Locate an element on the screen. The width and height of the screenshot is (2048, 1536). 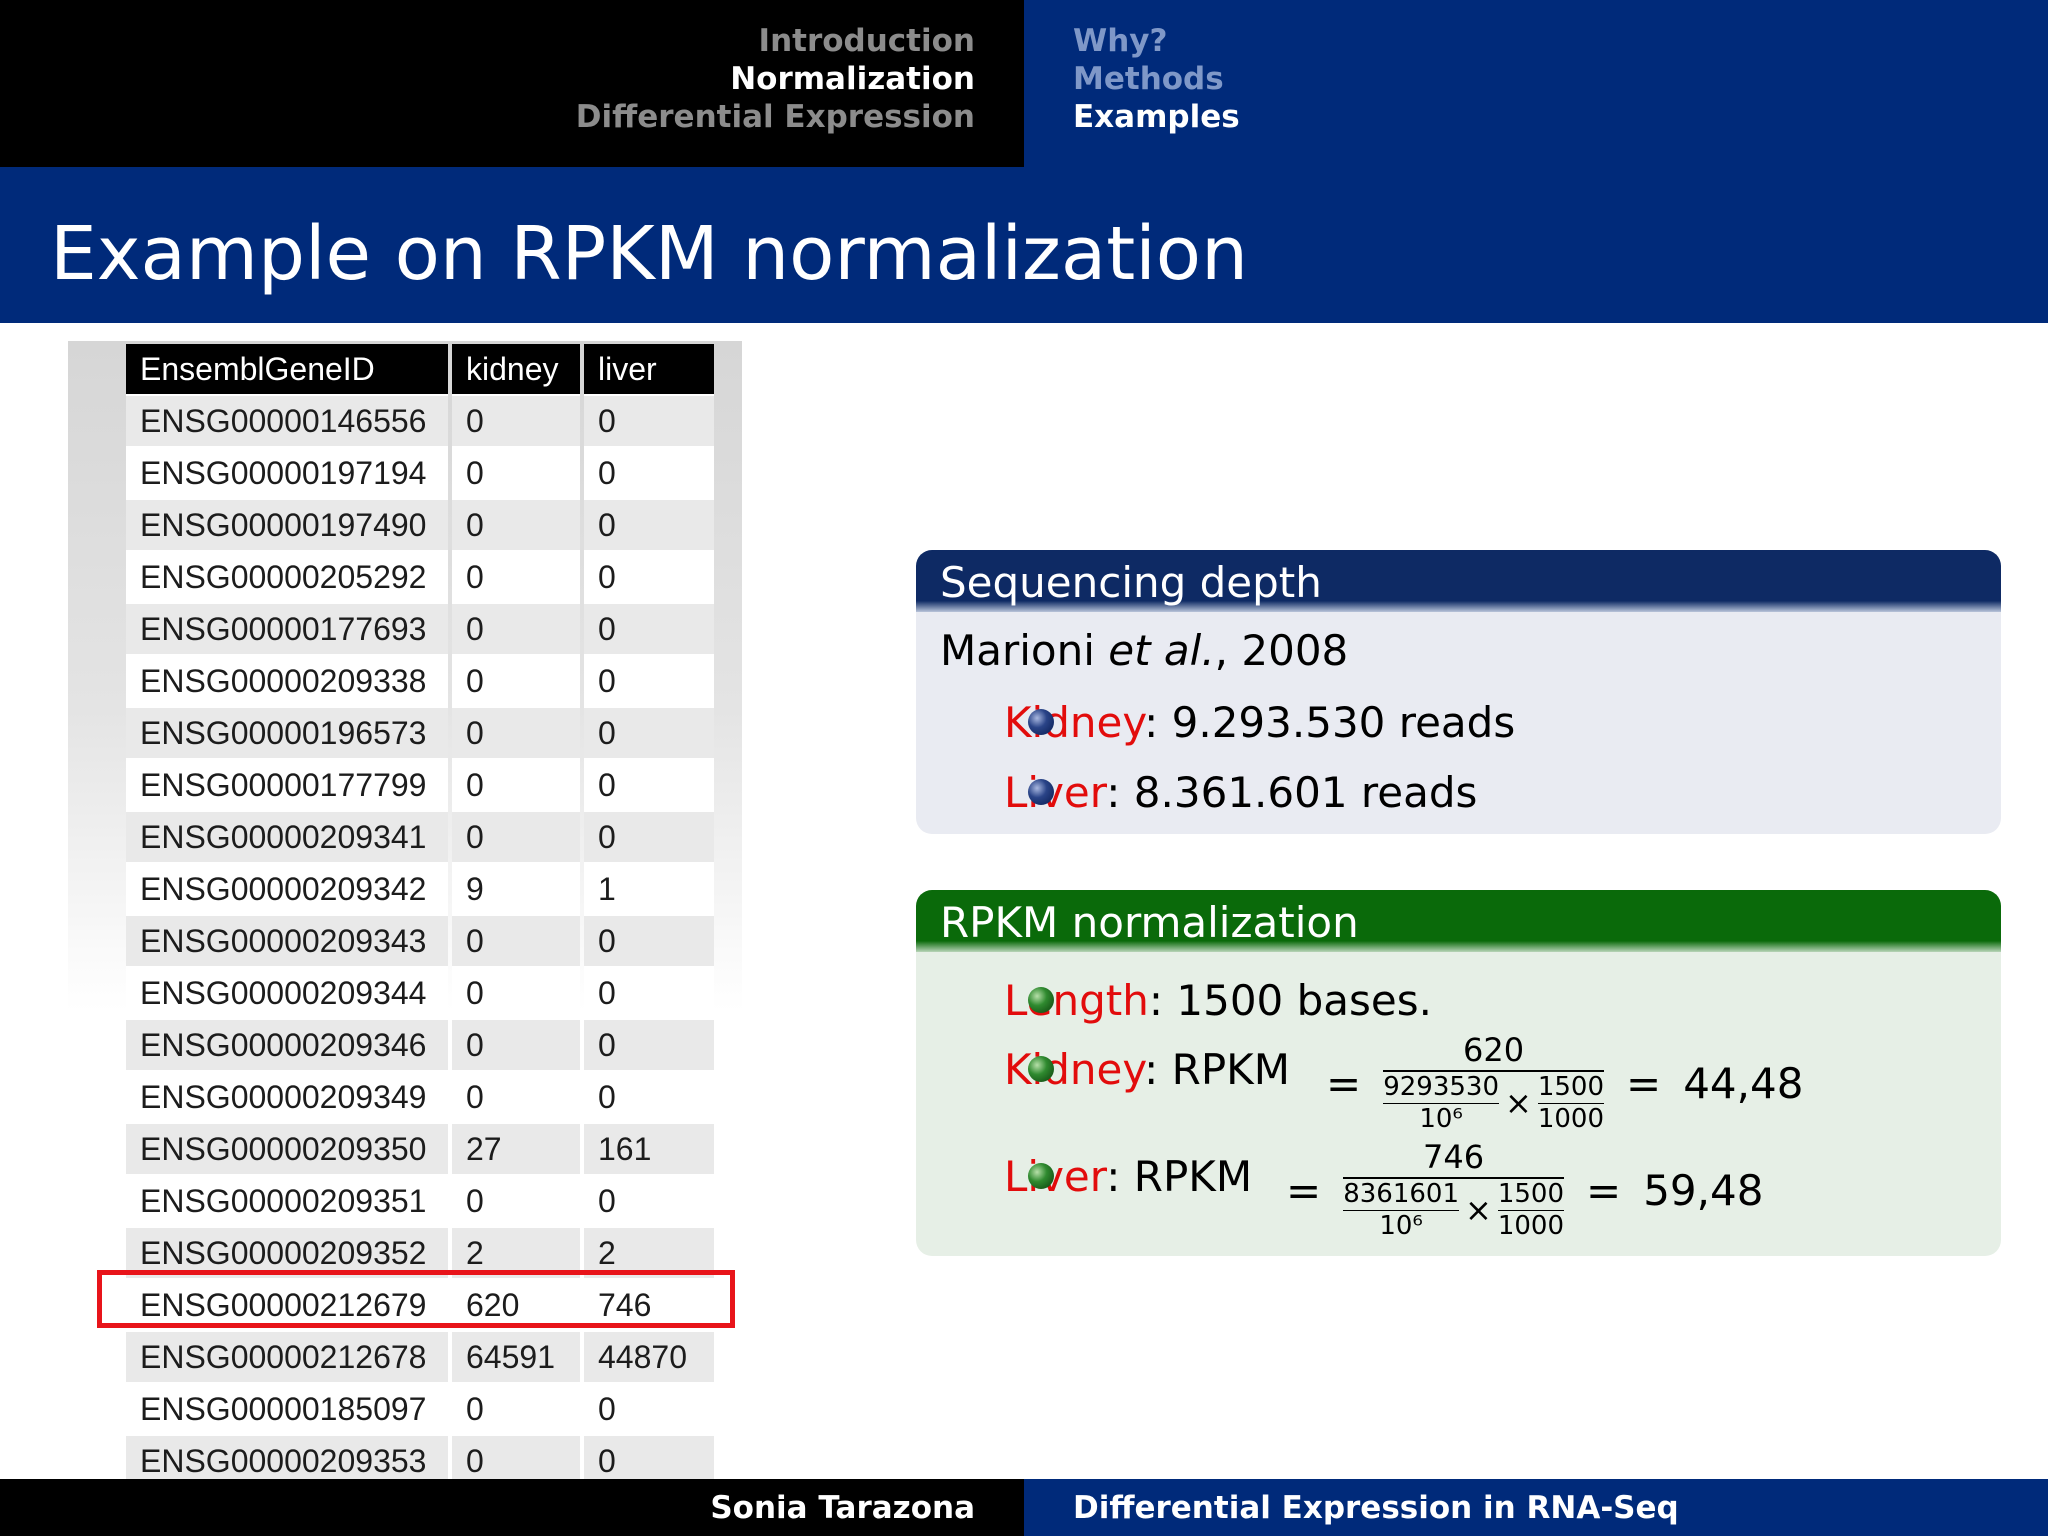
cell-gene-id: ENSG00000209346 is located at coordinates (287, 1046).